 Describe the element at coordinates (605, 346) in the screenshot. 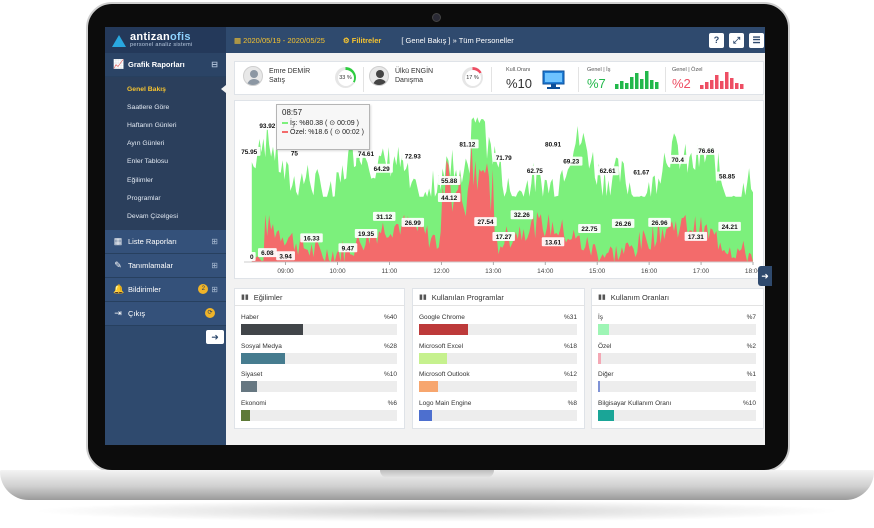

I see `row-label: Özel` at that location.